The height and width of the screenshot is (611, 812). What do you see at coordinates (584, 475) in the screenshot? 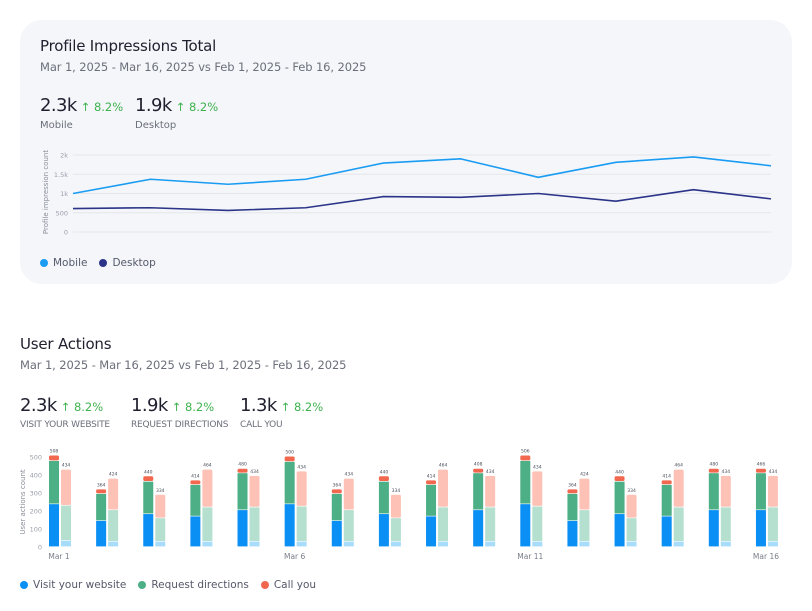
I see `bar-data-label: 424` at bounding box center [584, 475].